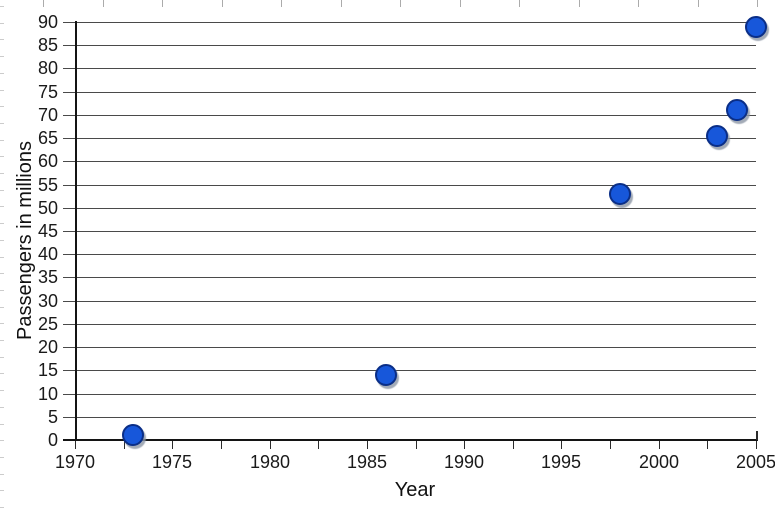 The height and width of the screenshot is (512, 775). I want to click on y-axis-line, so click(76, 231).